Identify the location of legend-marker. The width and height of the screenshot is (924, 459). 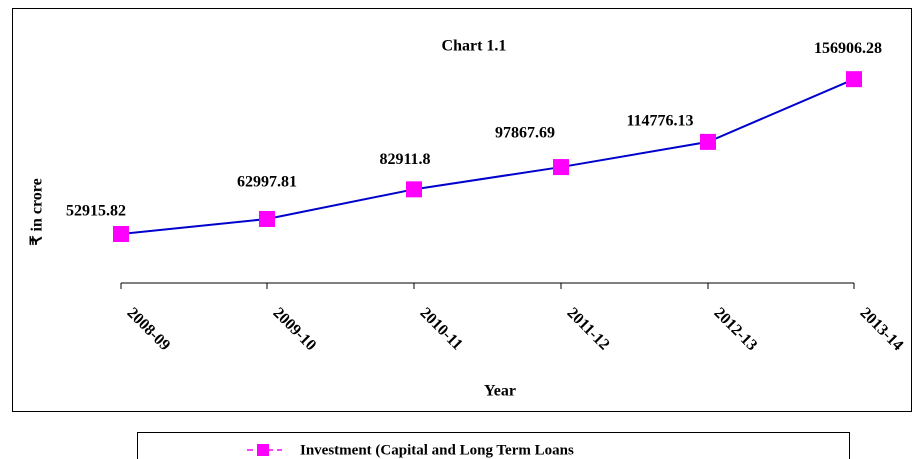
(263, 450).